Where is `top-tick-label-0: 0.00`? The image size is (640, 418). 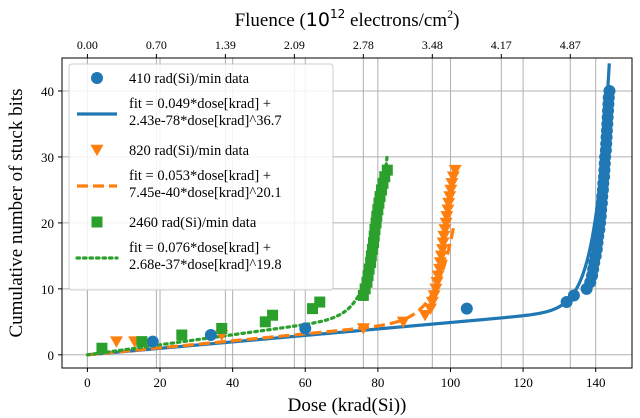 top-tick-label-0: 0.00 is located at coordinates (87, 45).